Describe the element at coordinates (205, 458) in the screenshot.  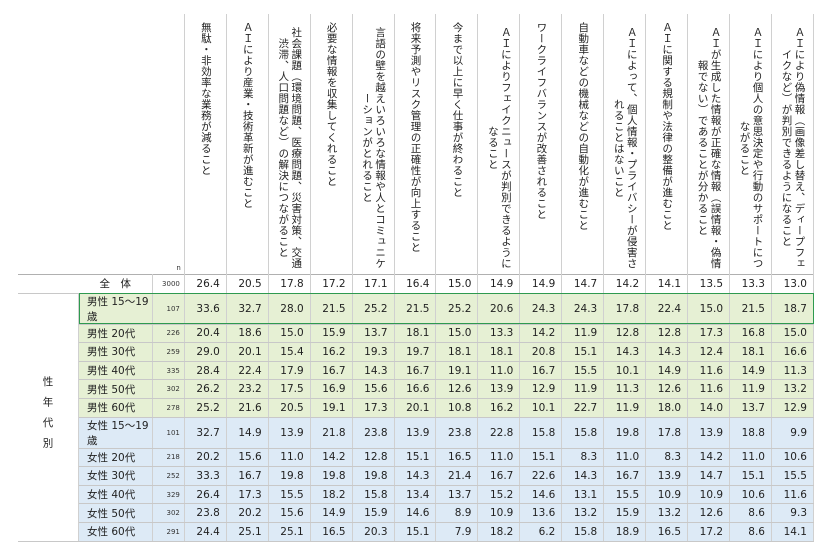
I see `value-cell: 20.2` at that location.